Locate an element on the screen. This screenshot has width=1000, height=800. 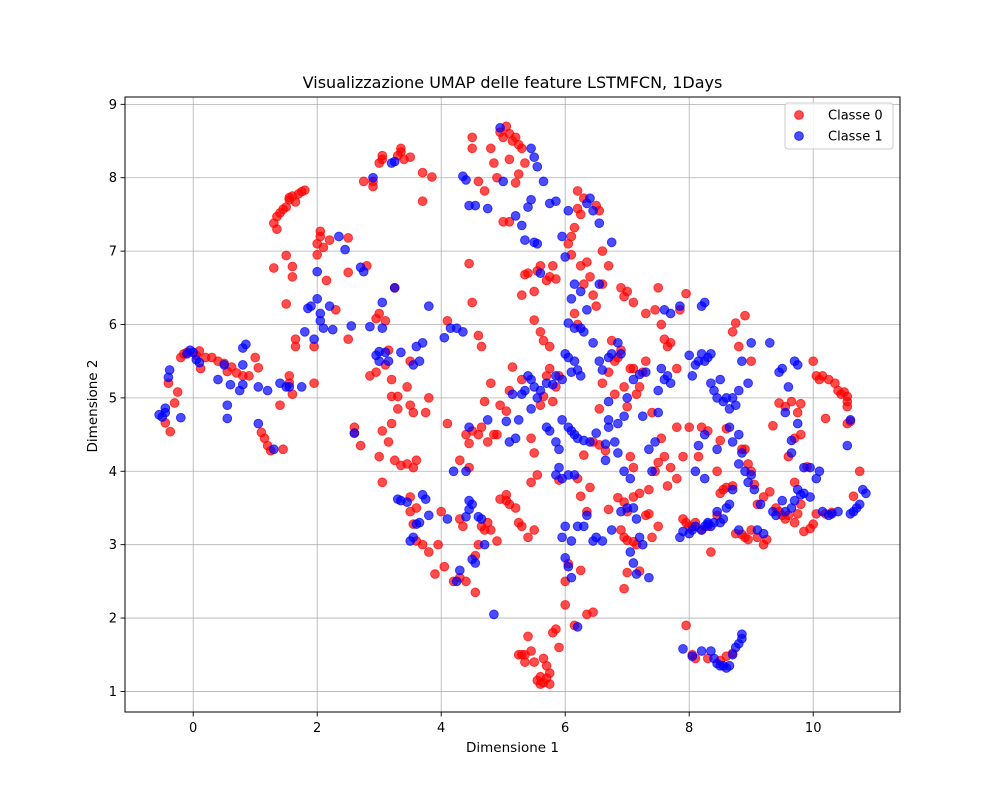
legend-label-classe-0: Classe 0 is located at coordinates (855, 116).